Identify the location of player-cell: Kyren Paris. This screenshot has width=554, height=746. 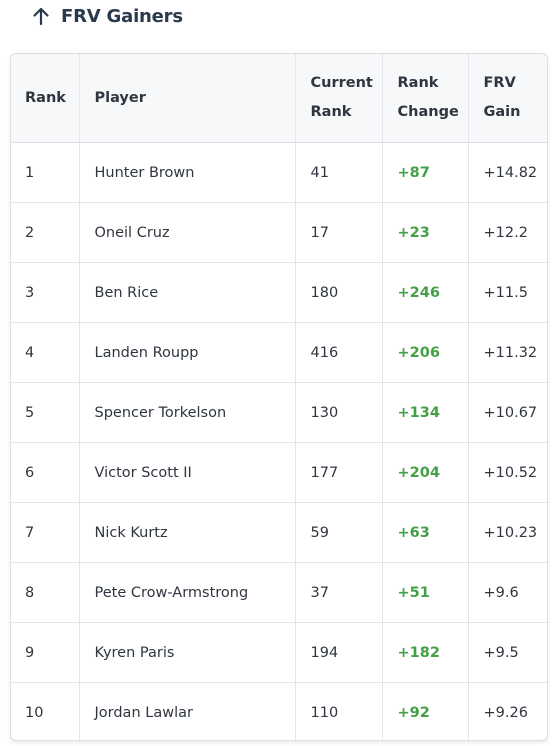
(186, 652).